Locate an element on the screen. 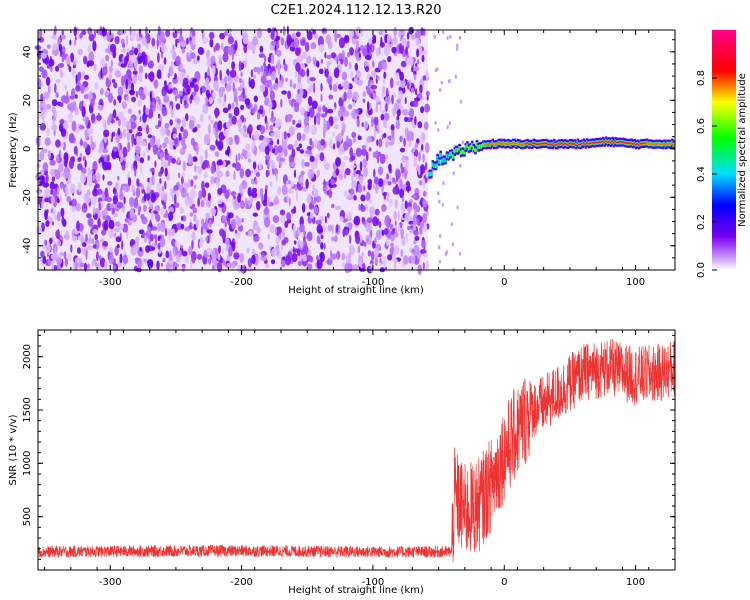 The image size is (750, 600). chart-title: C2E1.2024.112.12.13.R20 is located at coordinates (355, 10).